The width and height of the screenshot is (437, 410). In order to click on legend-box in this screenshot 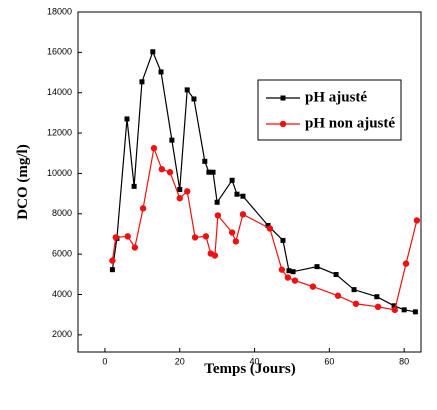, I will do `click(329, 110)`.